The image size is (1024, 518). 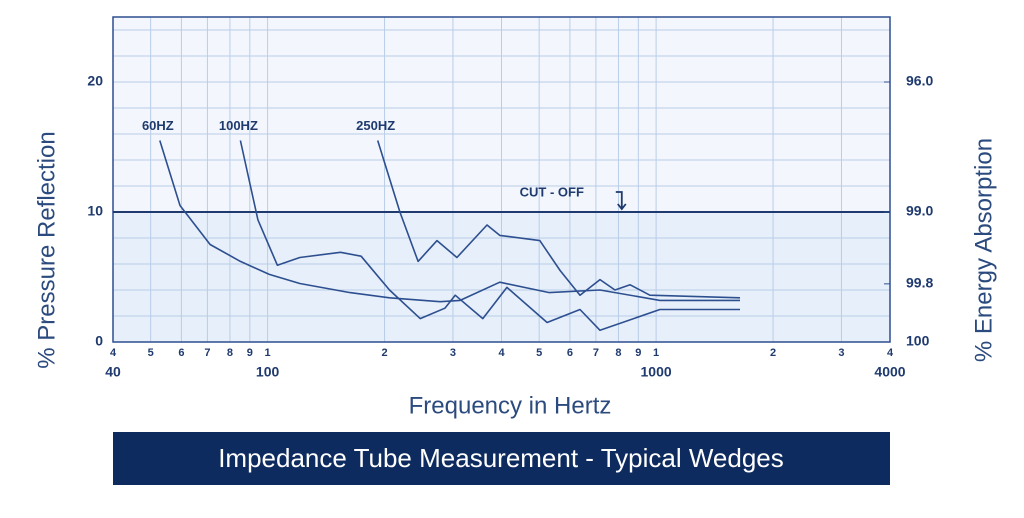 What do you see at coordinates (238, 125) in the screenshot?
I see `series-label: 100HZ` at bounding box center [238, 125].